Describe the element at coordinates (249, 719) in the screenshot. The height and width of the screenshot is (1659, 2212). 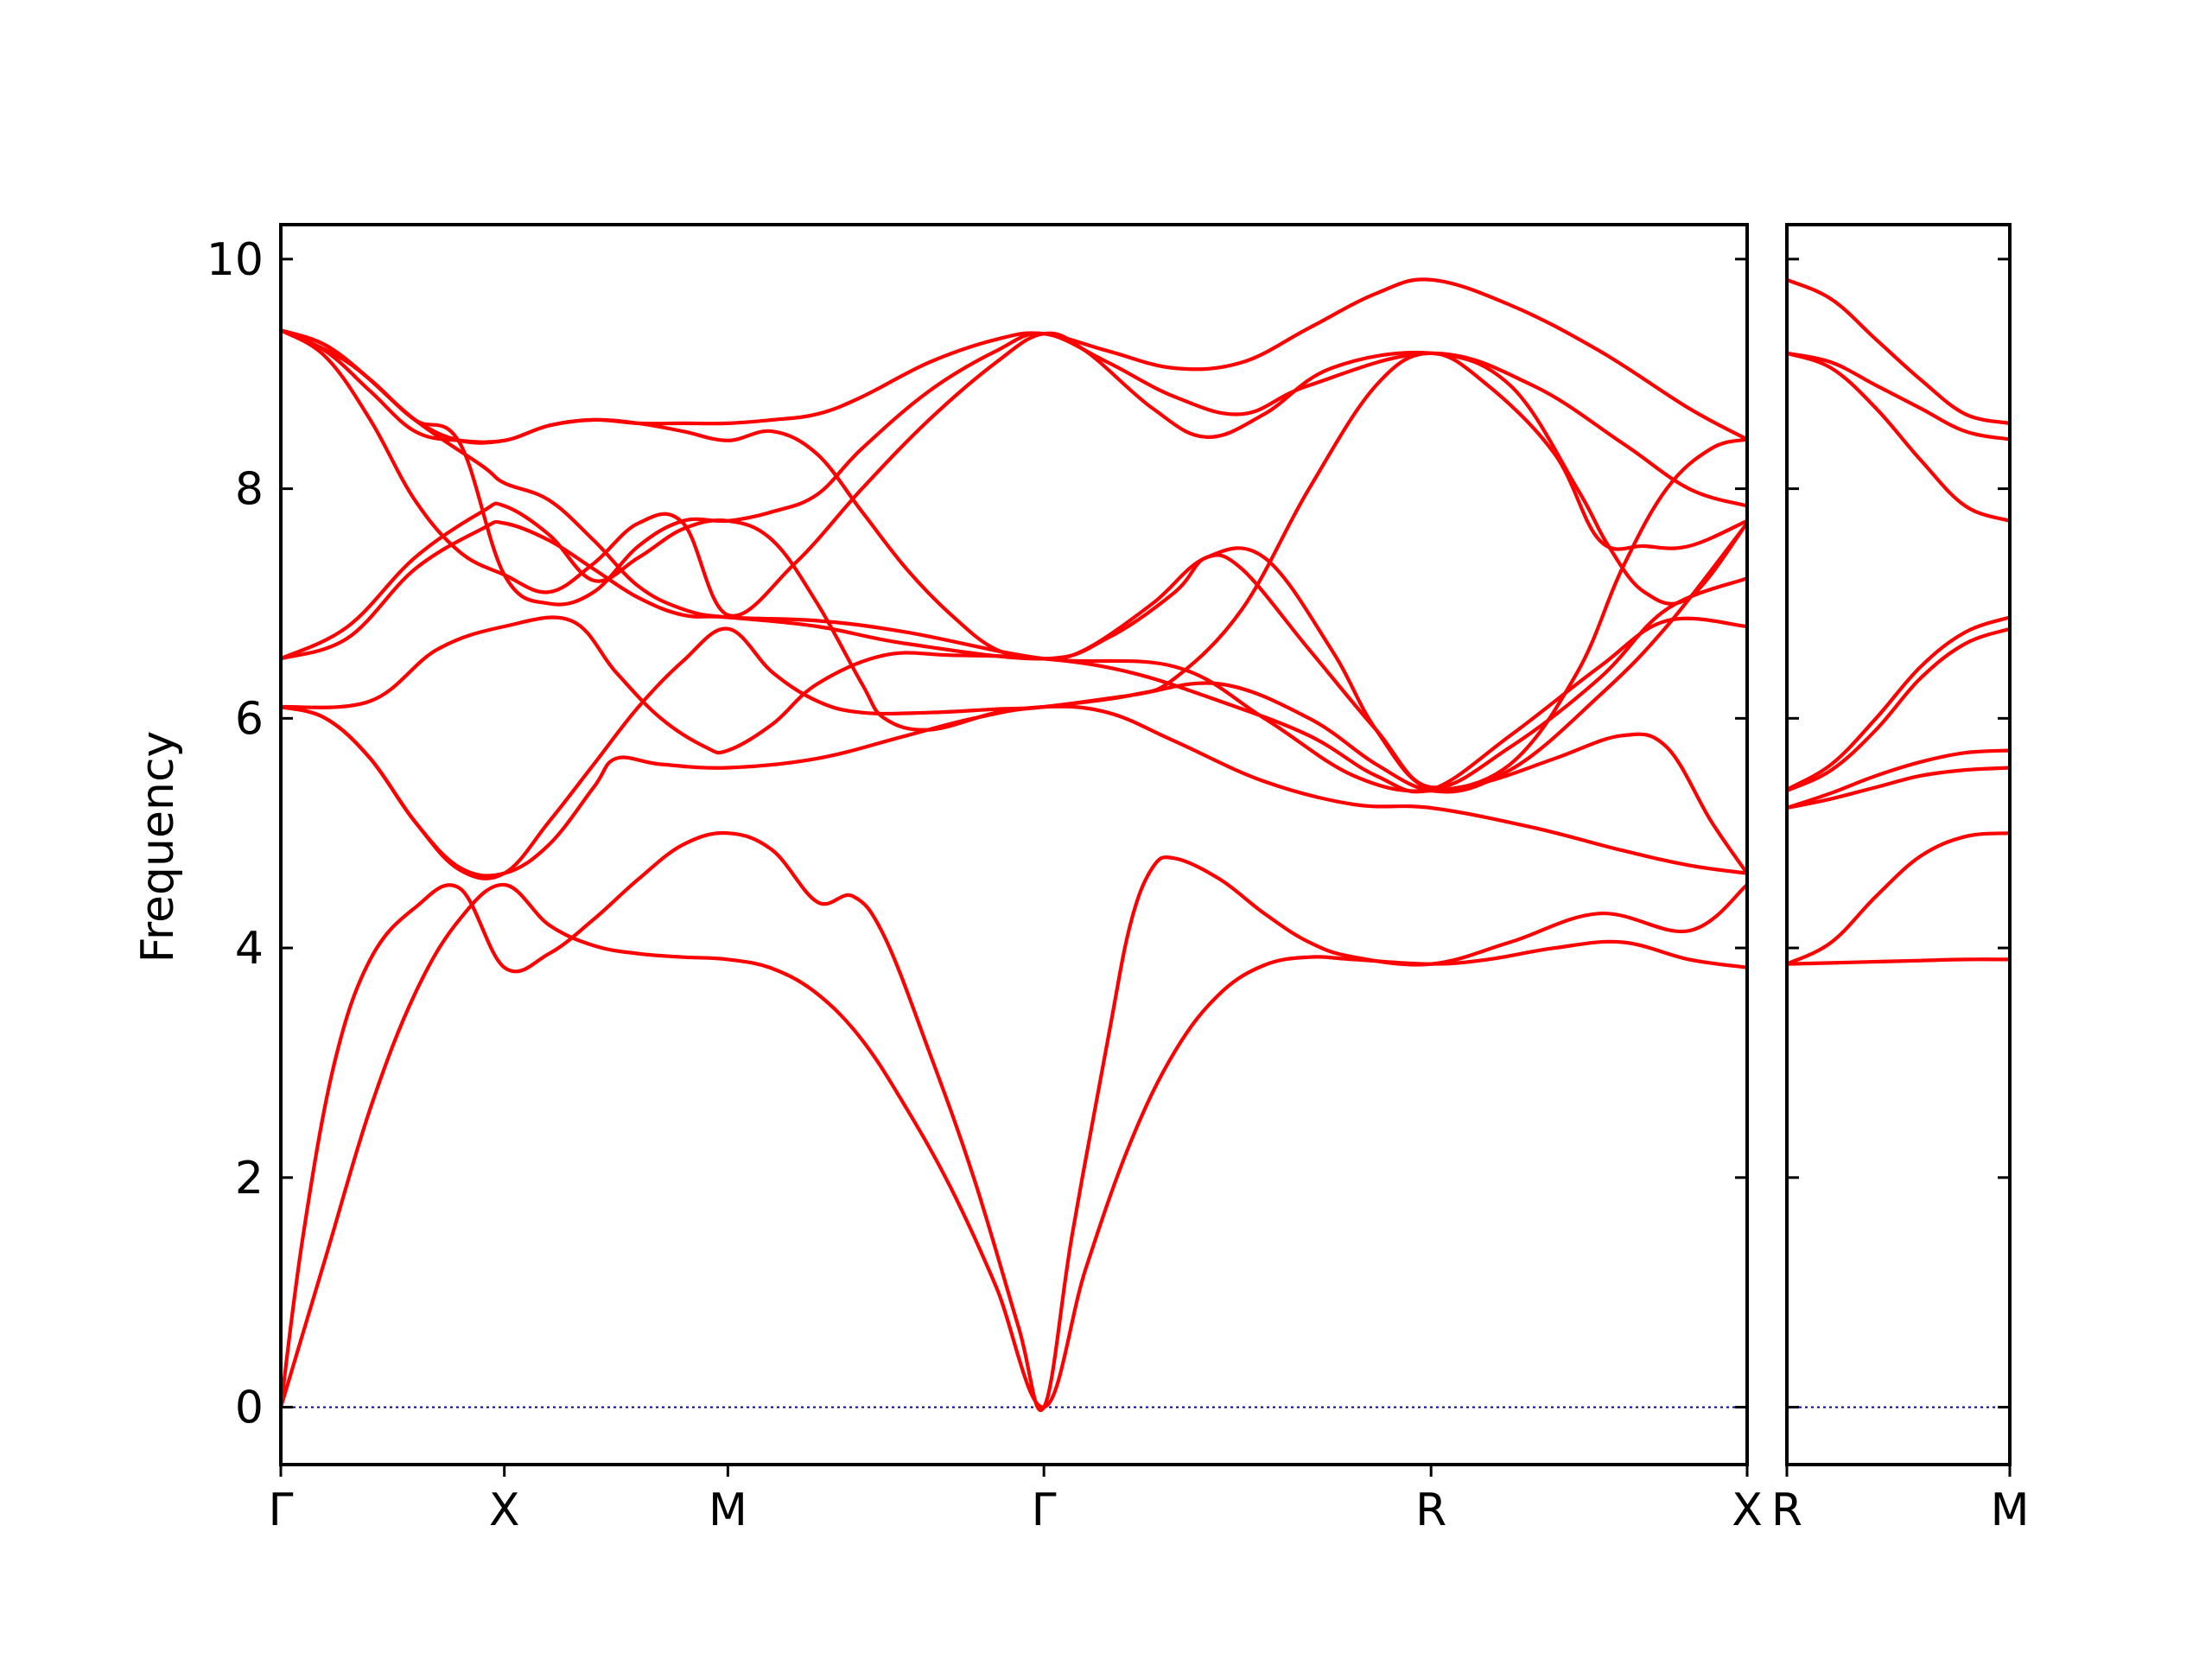
I see `y-tick-label: 6` at that location.